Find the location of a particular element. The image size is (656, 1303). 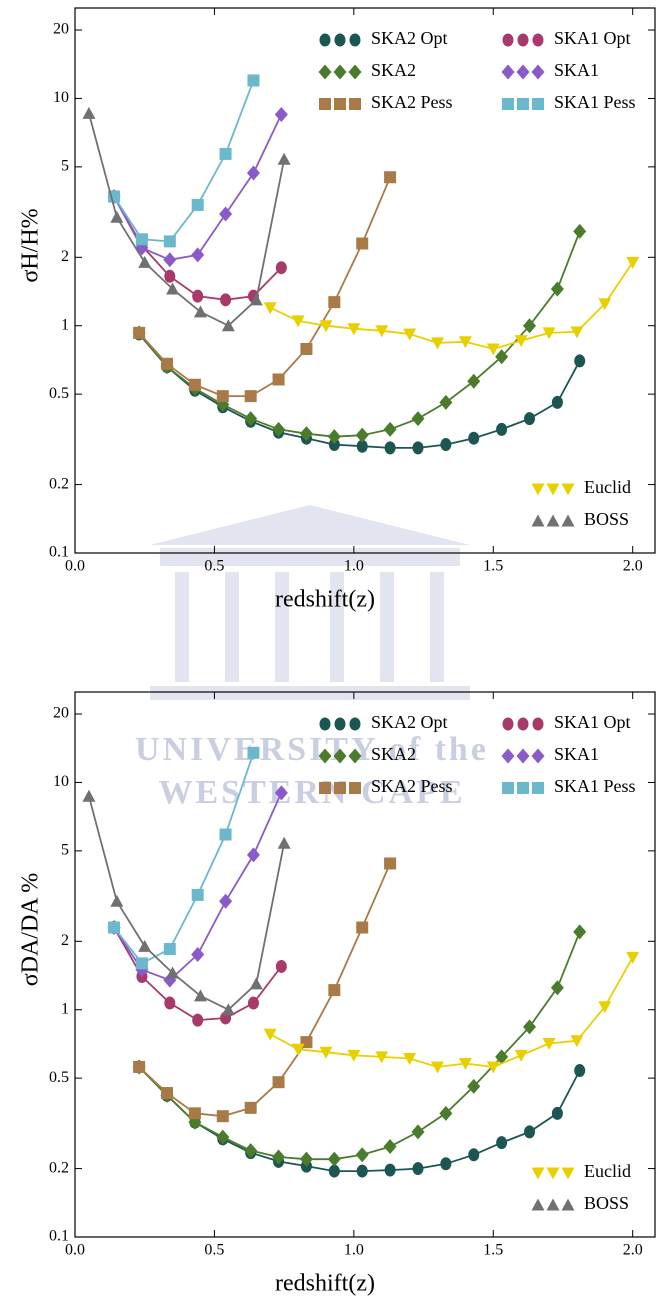

legend-label: SKA2 Opt is located at coordinates (409, 722).